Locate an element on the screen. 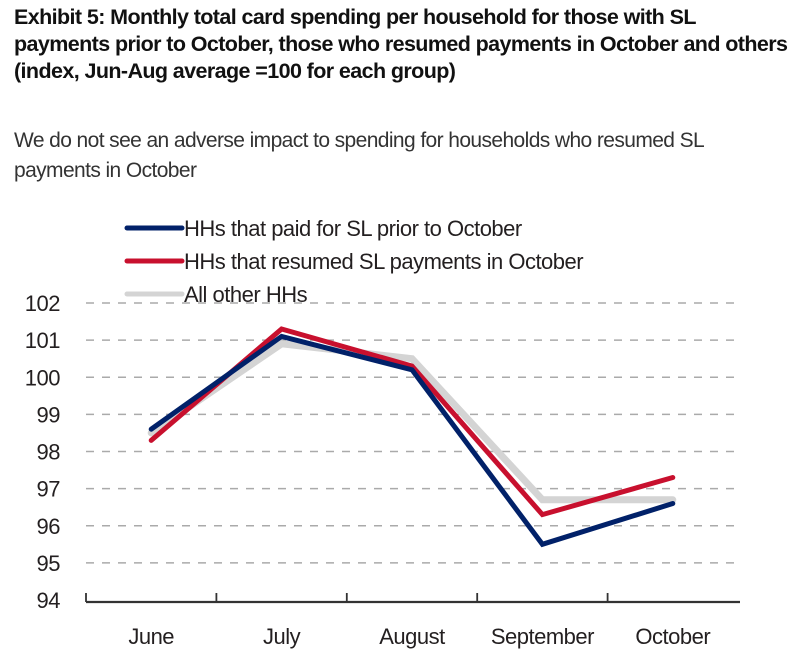 Image resolution: width=798 pixels, height=671 pixels. x-tick-label: September is located at coordinates (542, 636).